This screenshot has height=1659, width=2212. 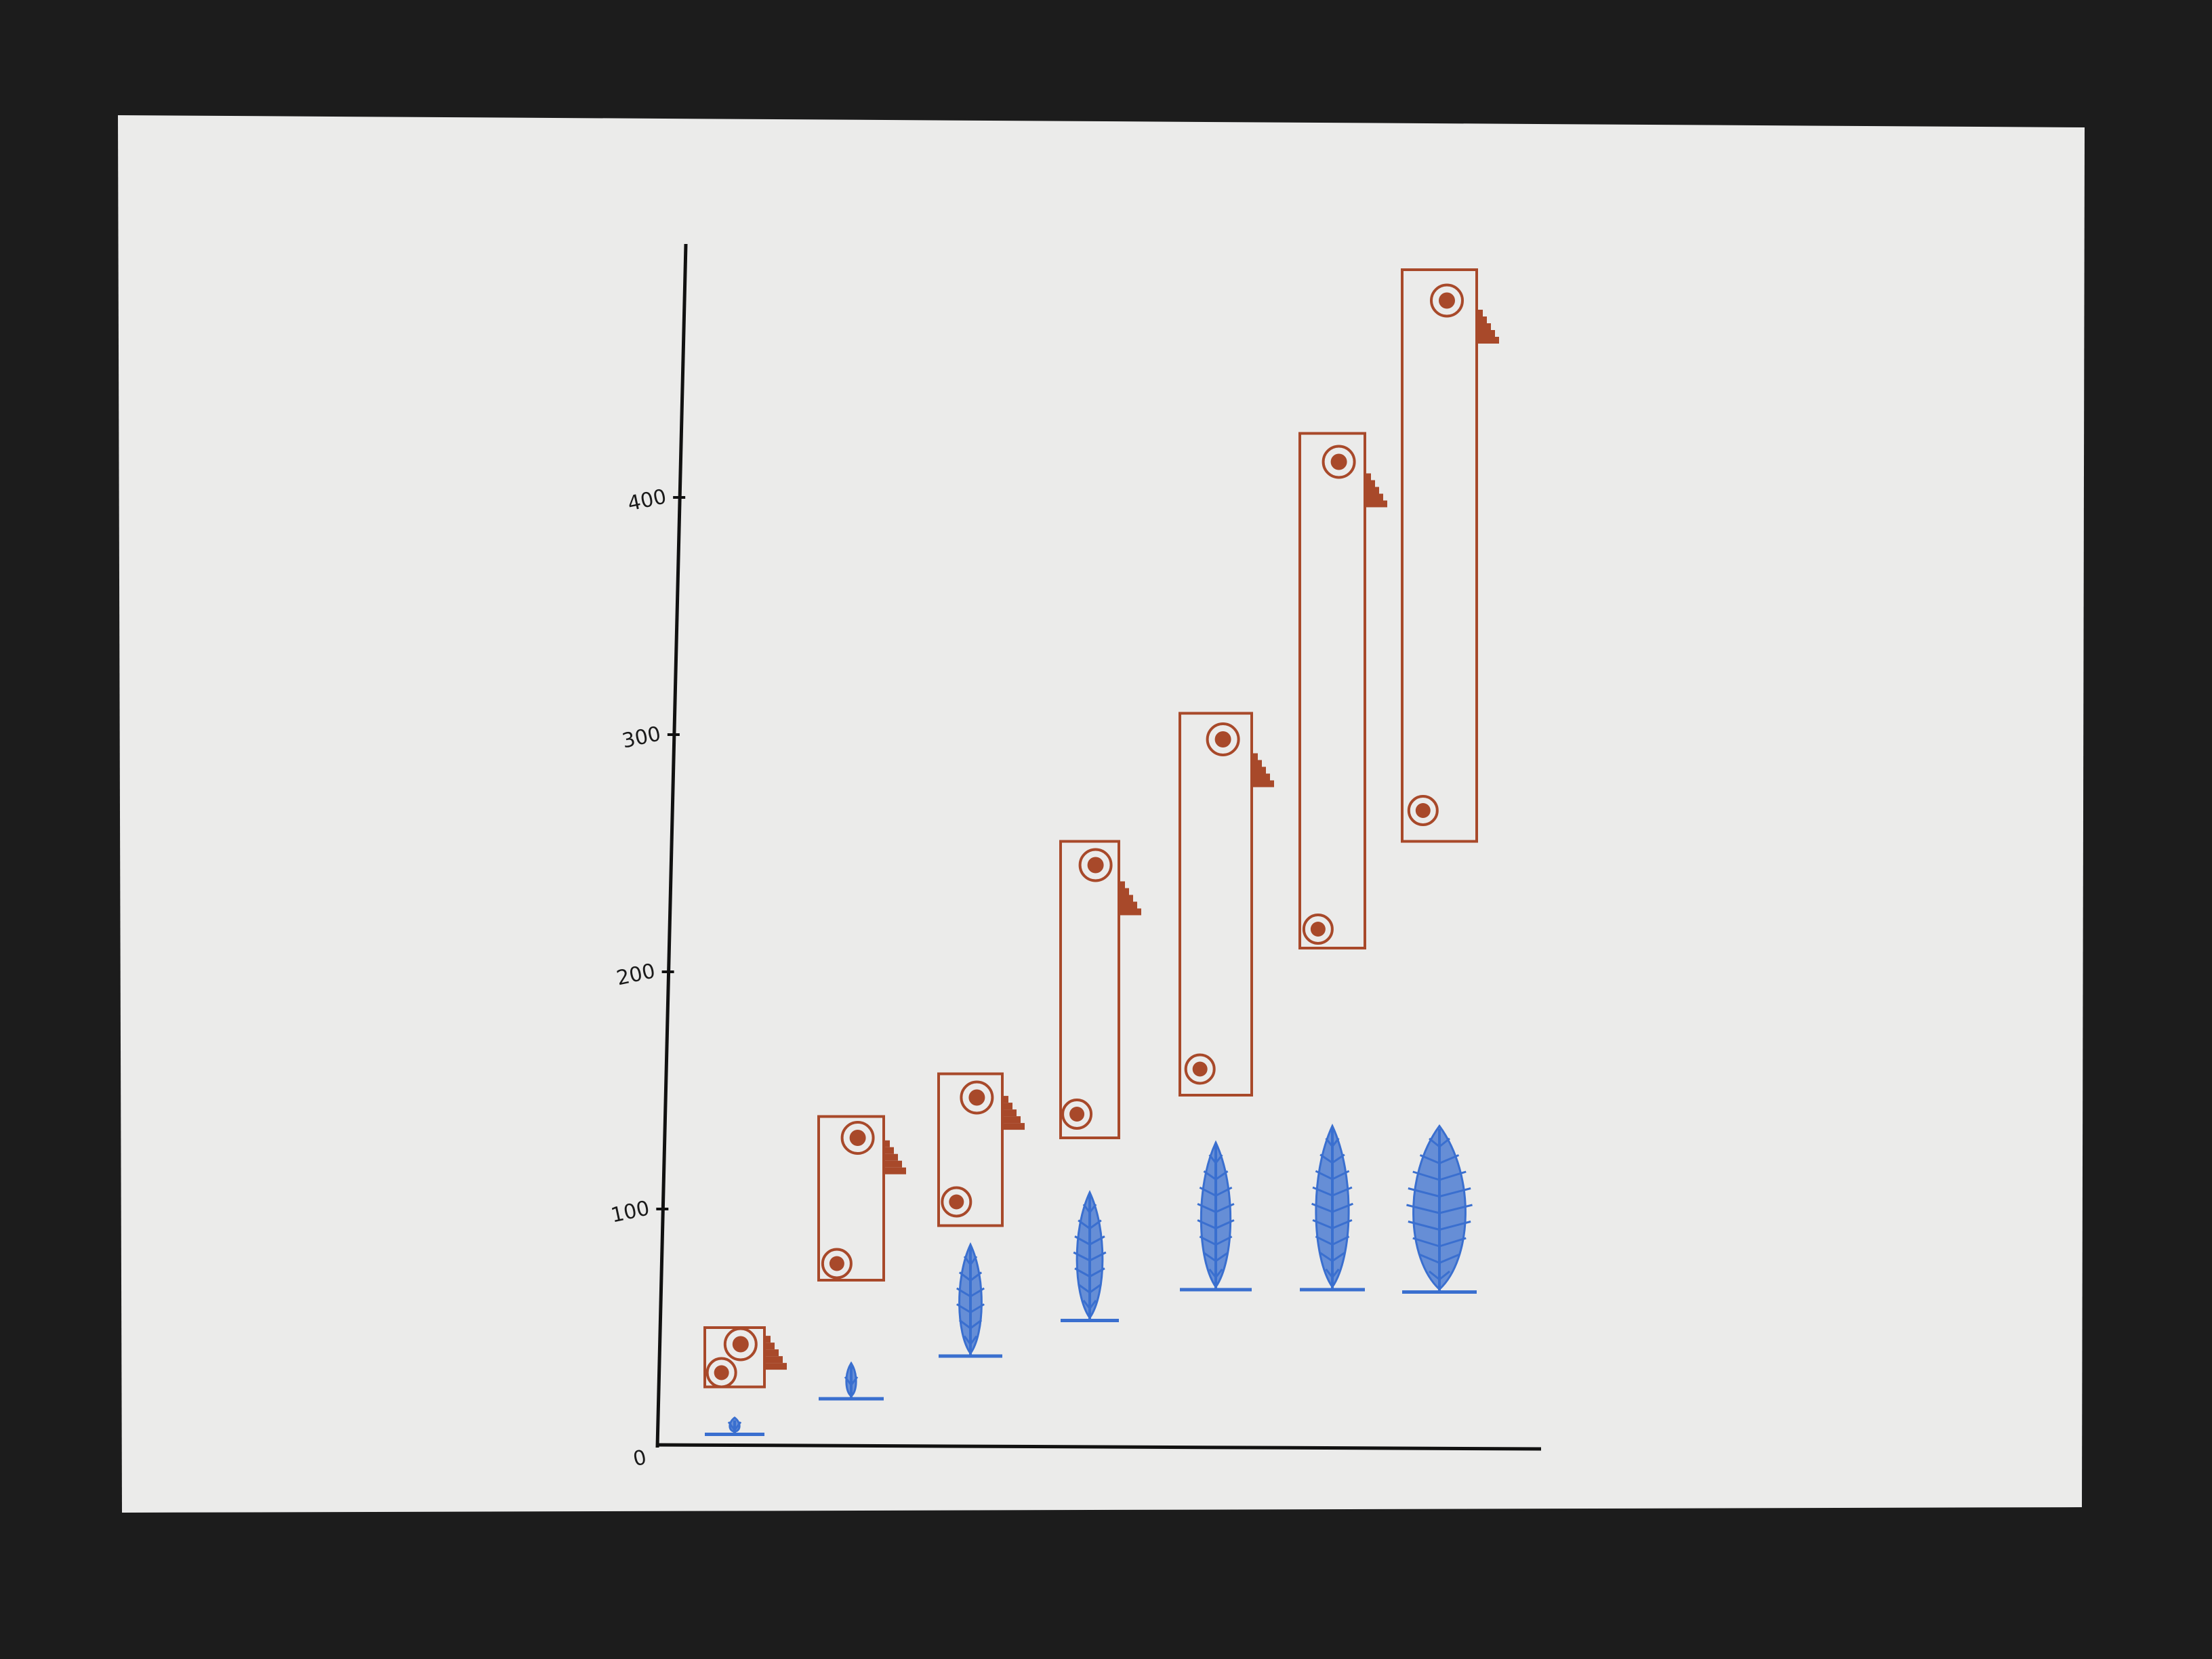 What do you see at coordinates (1091, 1279) in the screenshot?
I see `plant-pictograms` at bounding box center [1091, 1279].